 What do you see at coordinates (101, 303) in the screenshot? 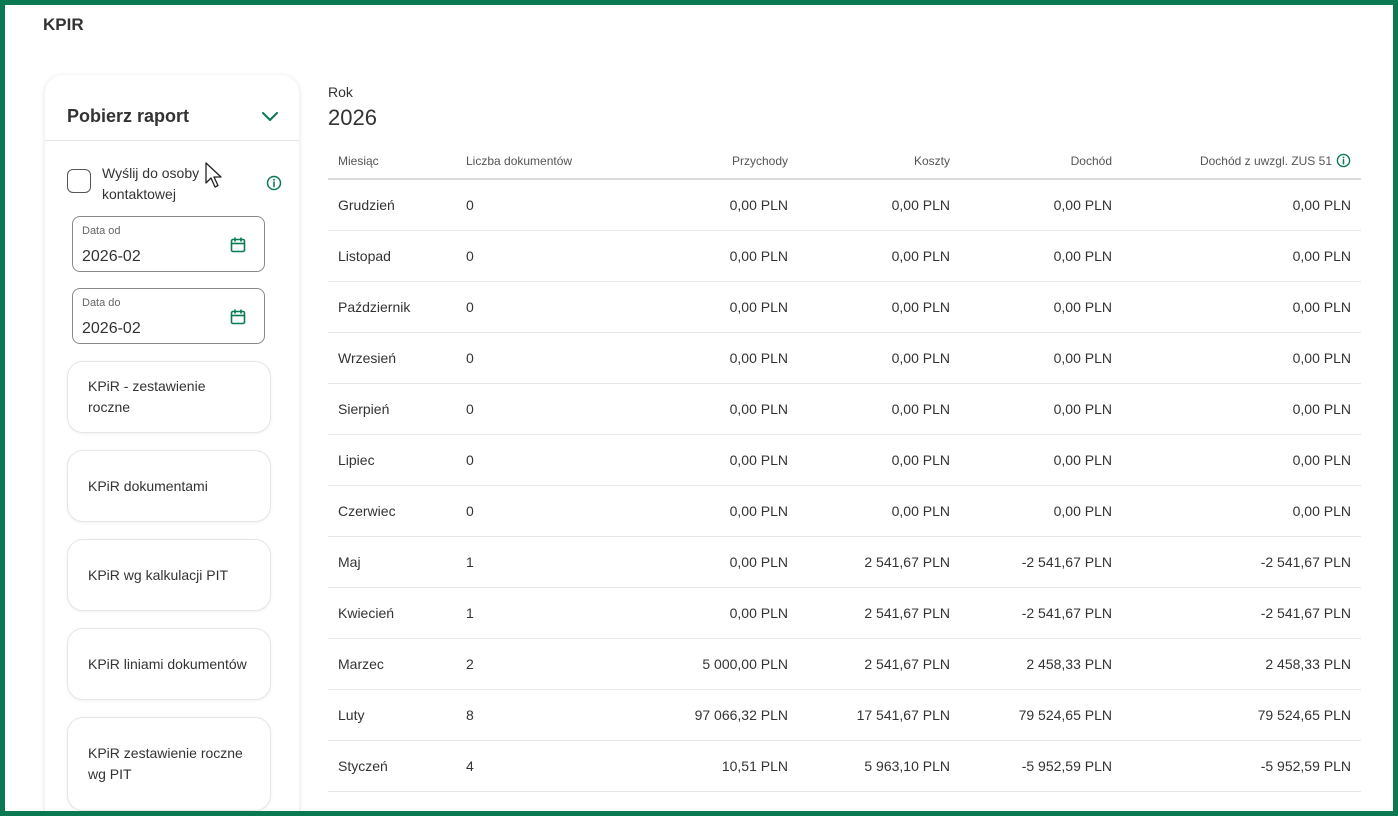
I see `date-to-label: Data do` at bounding box center [101, 303].